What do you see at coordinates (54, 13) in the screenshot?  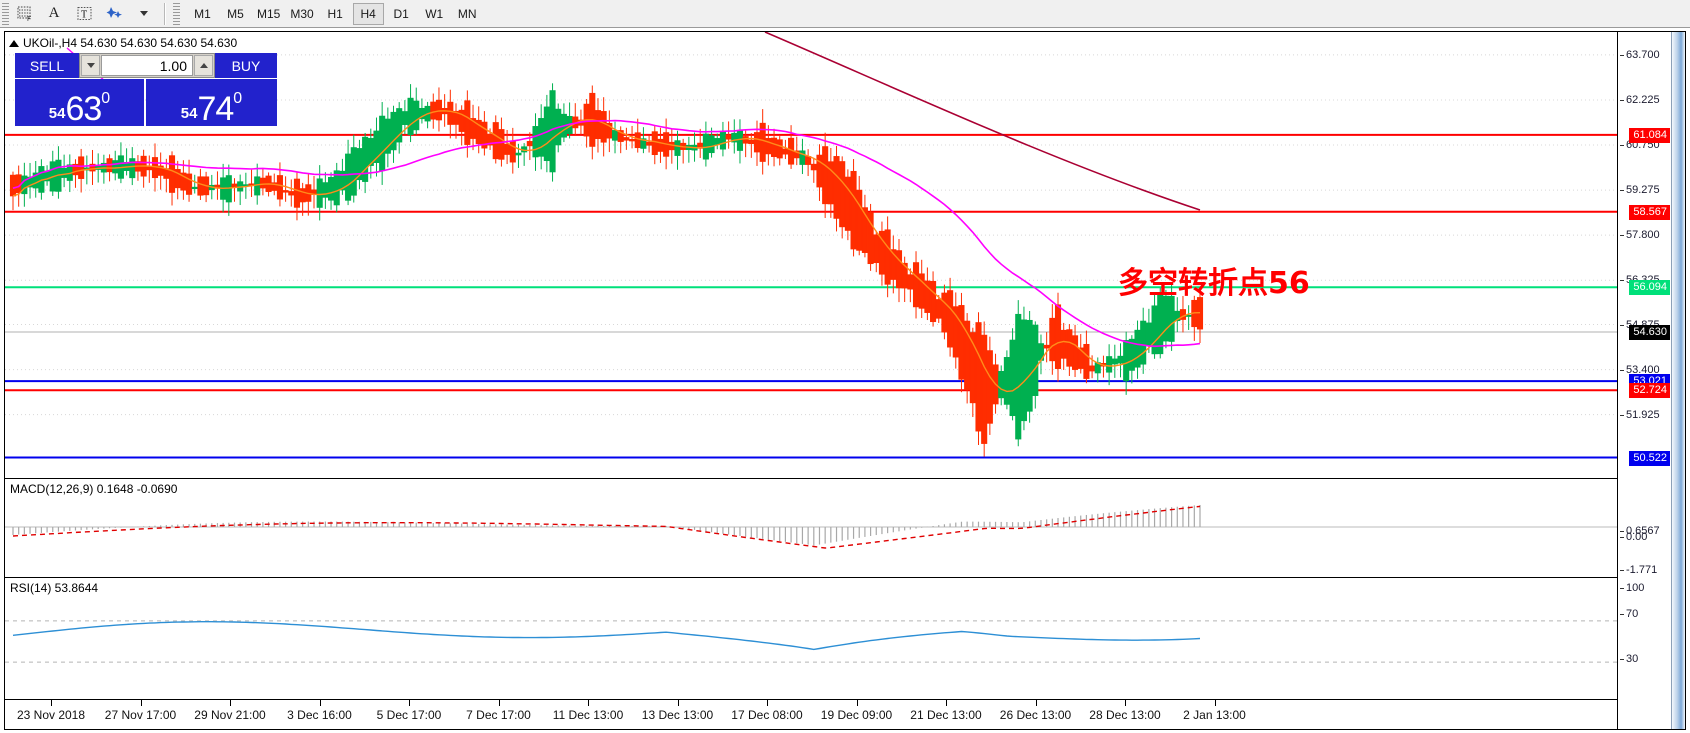 I see `text-label-icon: A` at bounding box center [54, 13].